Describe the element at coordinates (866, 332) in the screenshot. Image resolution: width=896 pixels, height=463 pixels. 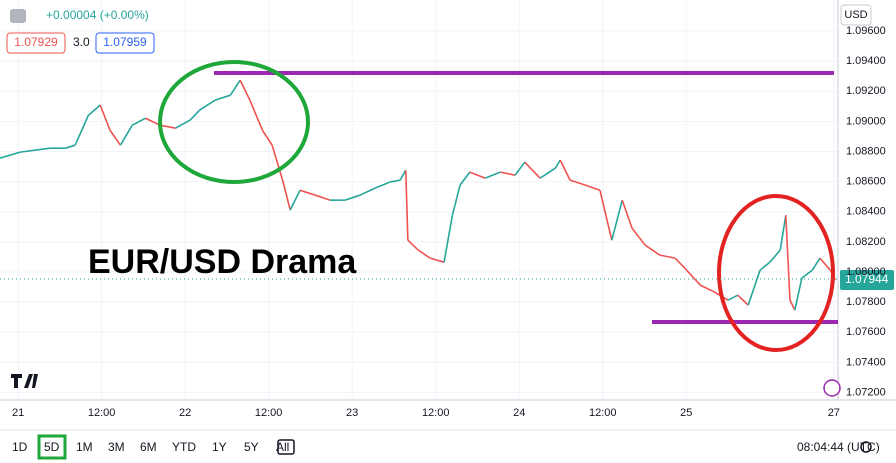
I see `y-tick-label: 1.07600` at that location.